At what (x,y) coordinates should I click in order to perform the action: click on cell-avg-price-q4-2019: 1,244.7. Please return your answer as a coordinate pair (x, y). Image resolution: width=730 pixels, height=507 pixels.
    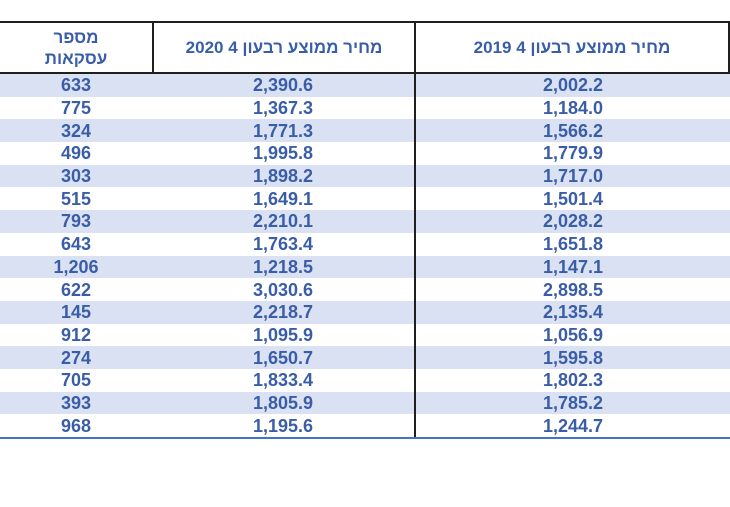
    Looking at the image, I should click on (572, 425).